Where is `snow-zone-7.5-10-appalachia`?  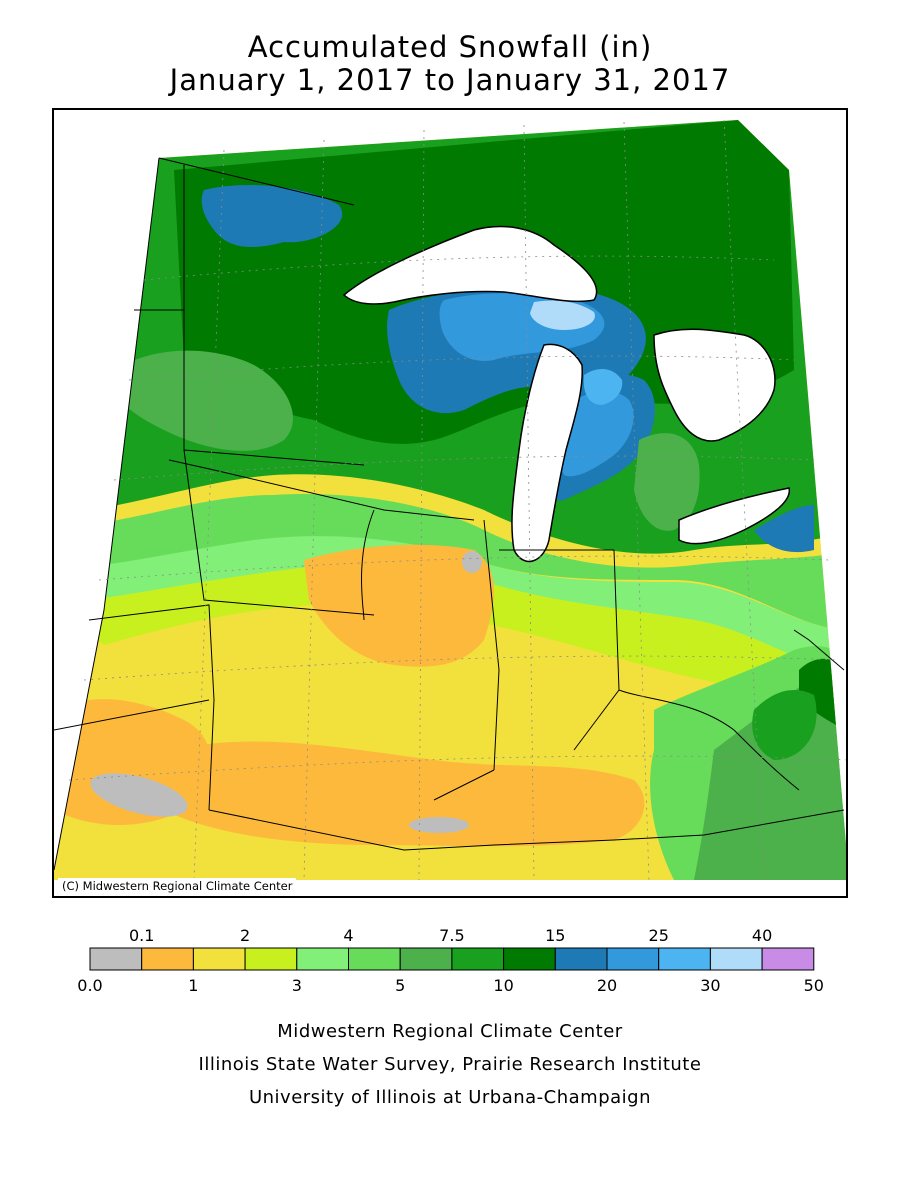 snow-zone-7.5-10-appalachia is located at coordinates (784, 725).